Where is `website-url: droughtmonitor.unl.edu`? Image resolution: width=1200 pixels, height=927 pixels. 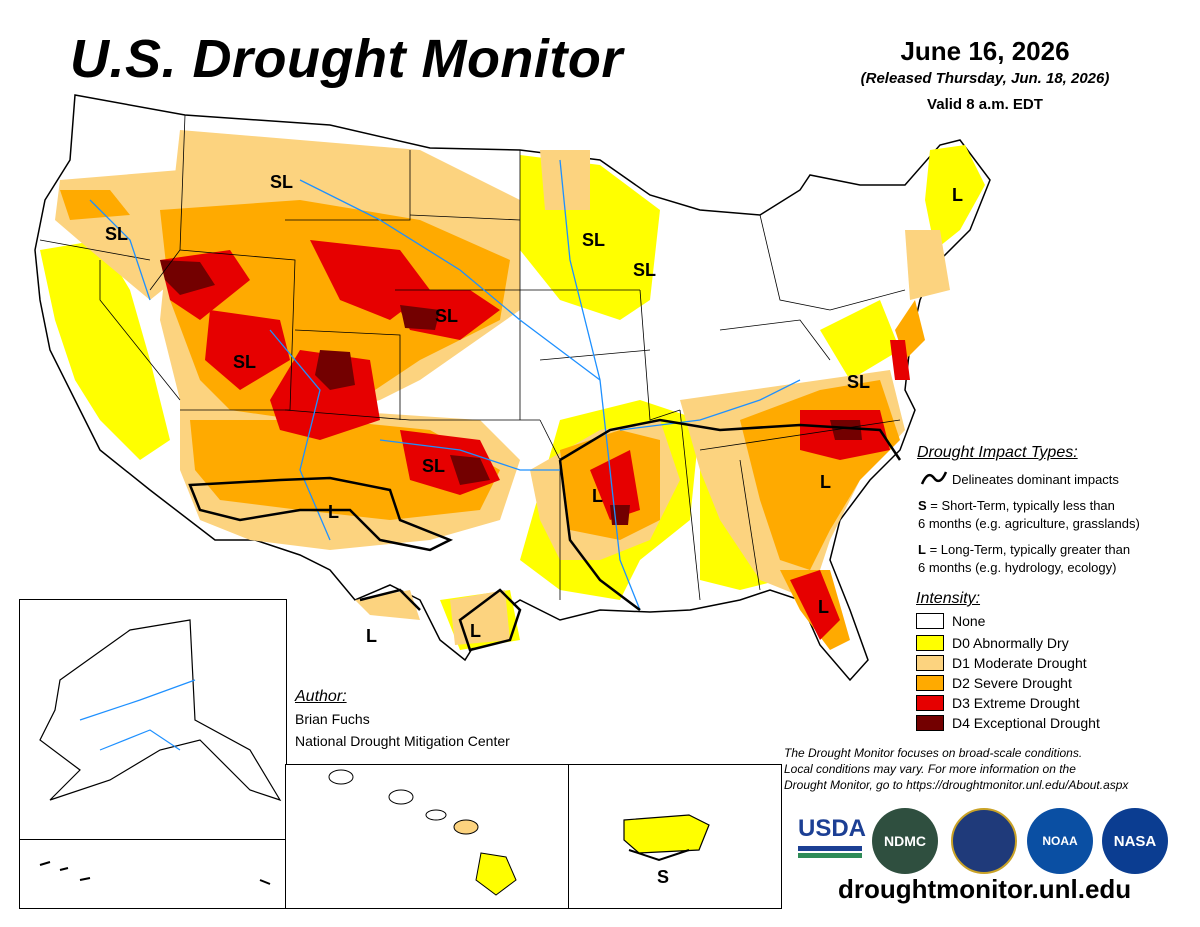 website-url: droughtmonitor.unl.edu is located at coordinates (985, 889).